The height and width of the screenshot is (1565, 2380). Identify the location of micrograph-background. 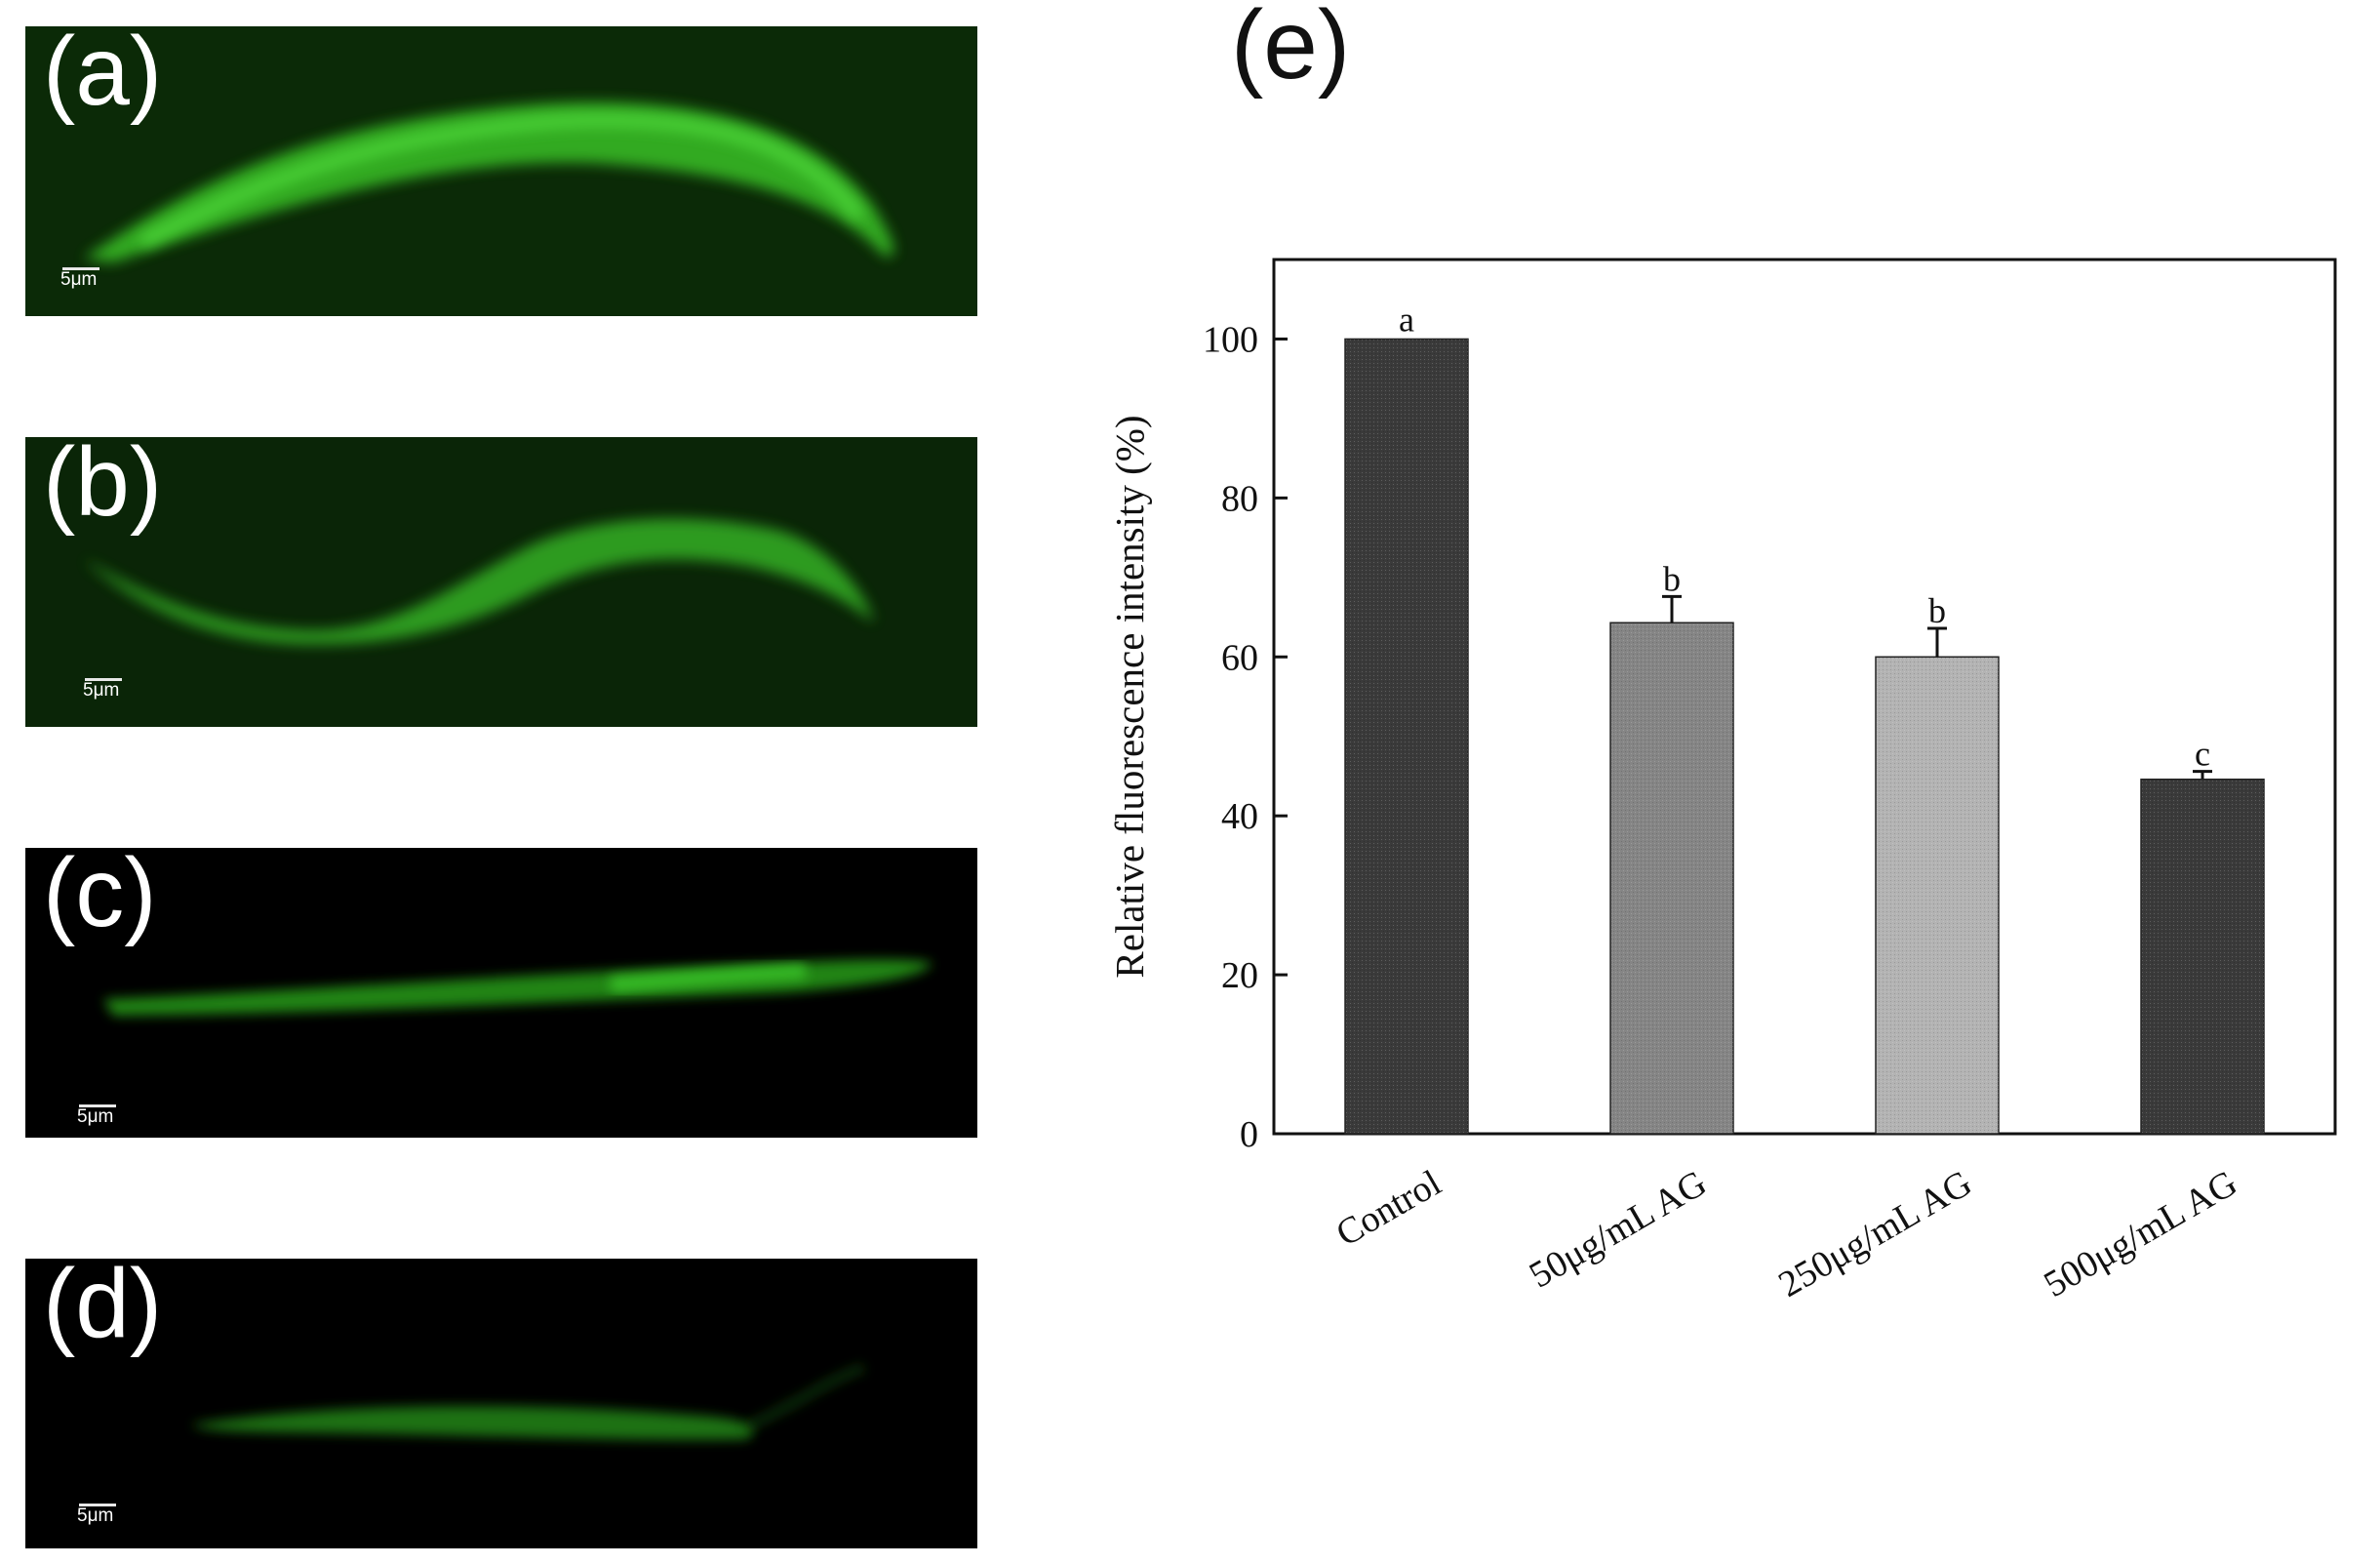
(501, 1403).